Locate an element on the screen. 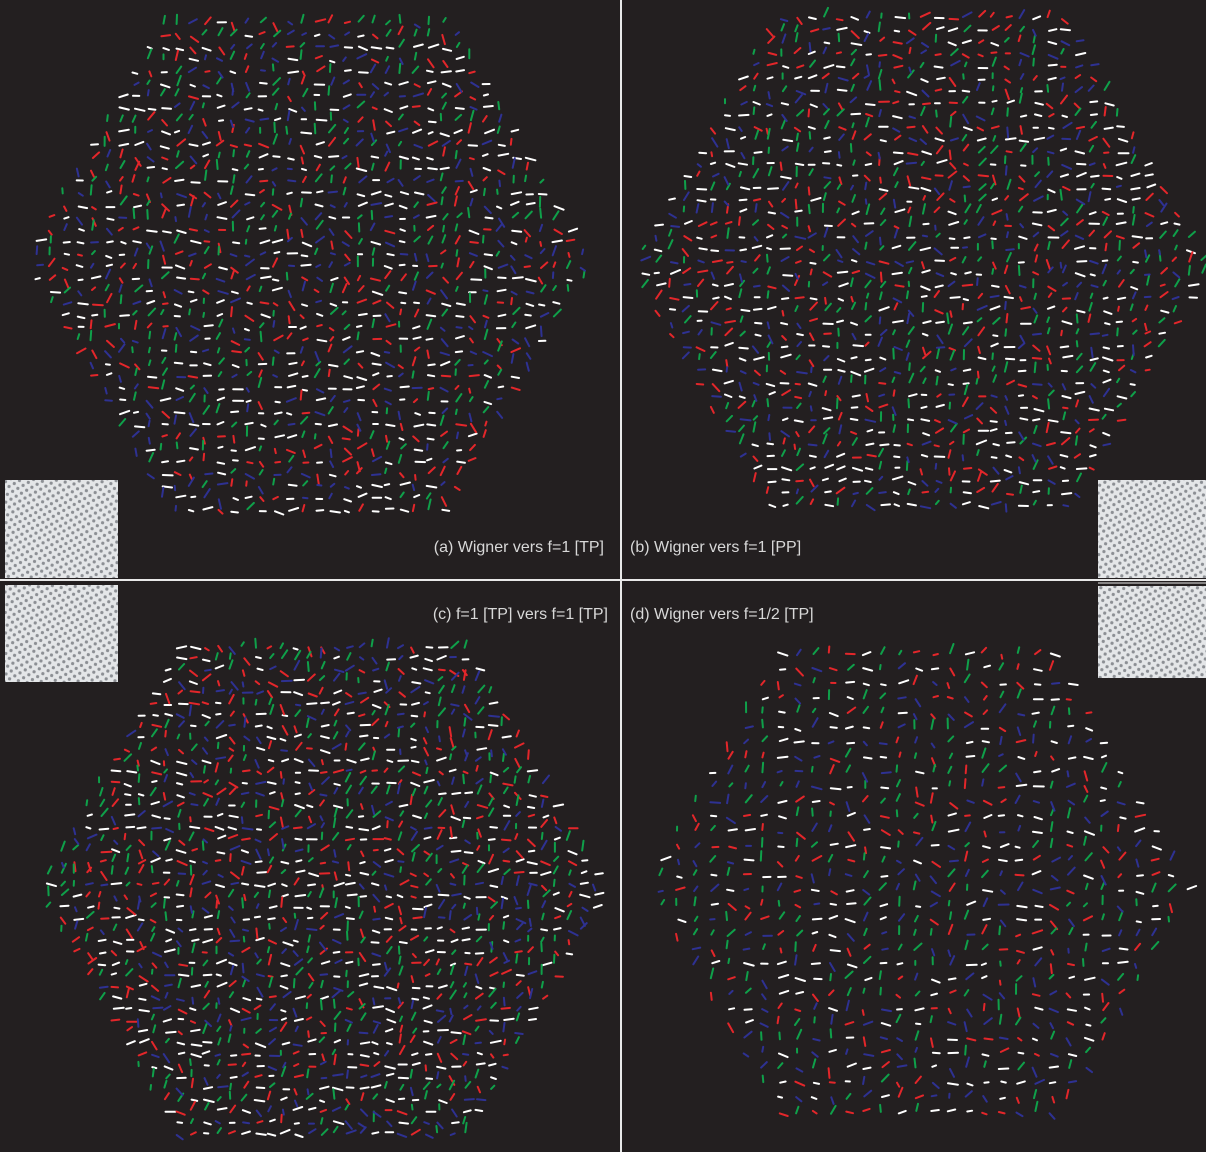 The image size is (1206, 1152). panel-label: (b) Wigner vers f=1 [PP] is located at coordinates (715, 547).